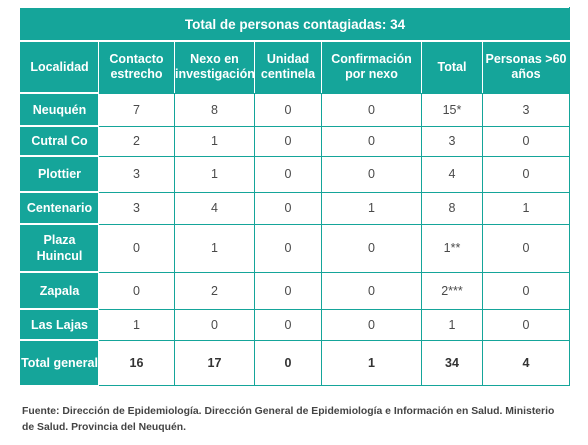 The width and height of the screenshot is (588, 445). I want to click on cell-nexo: 4, so click(214, 208).